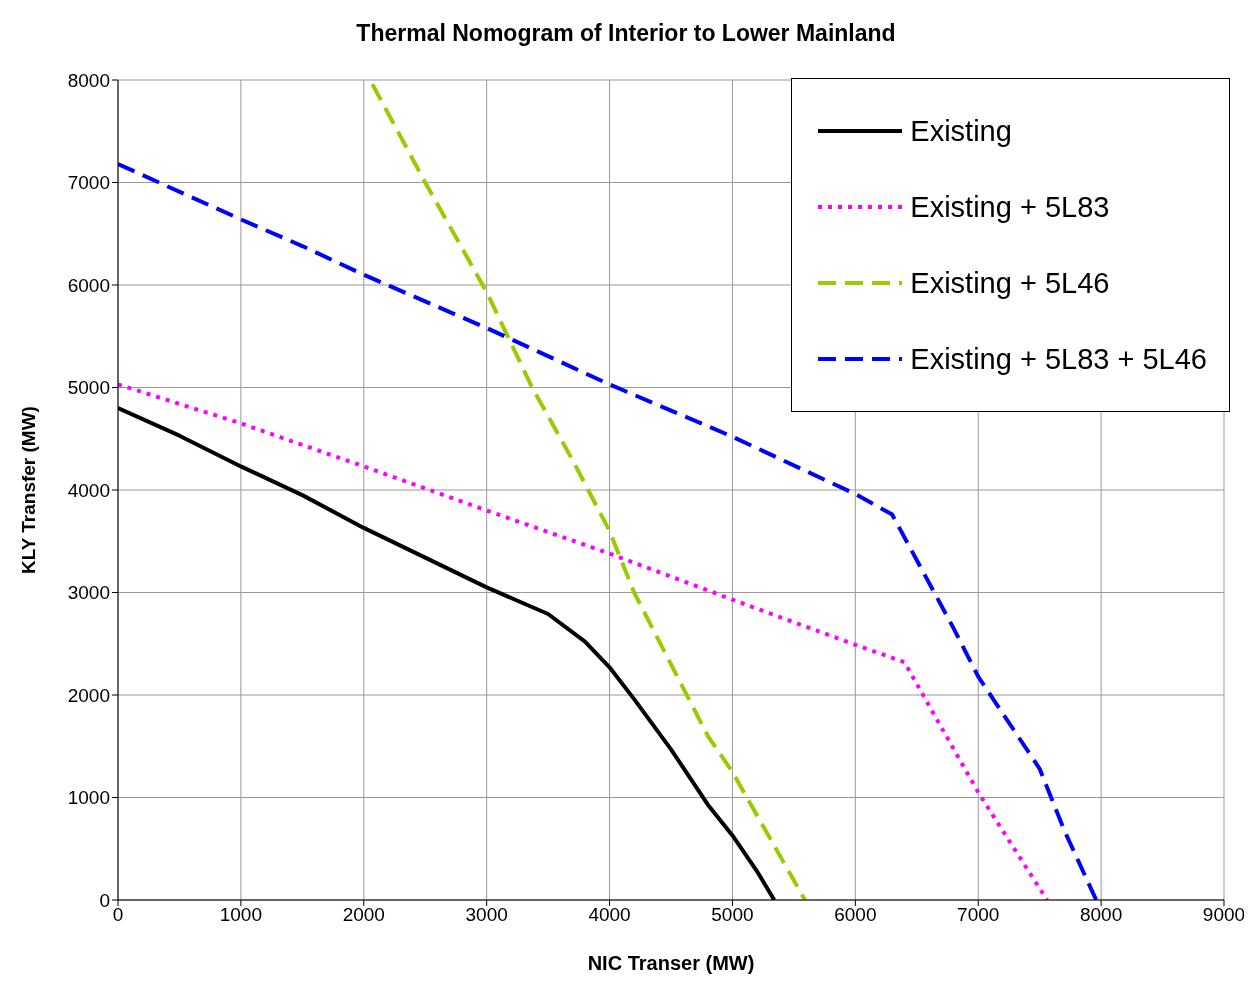 The image size is (1253, 1004). I want to click on y-tick-label: 1000, so click(88, 798).